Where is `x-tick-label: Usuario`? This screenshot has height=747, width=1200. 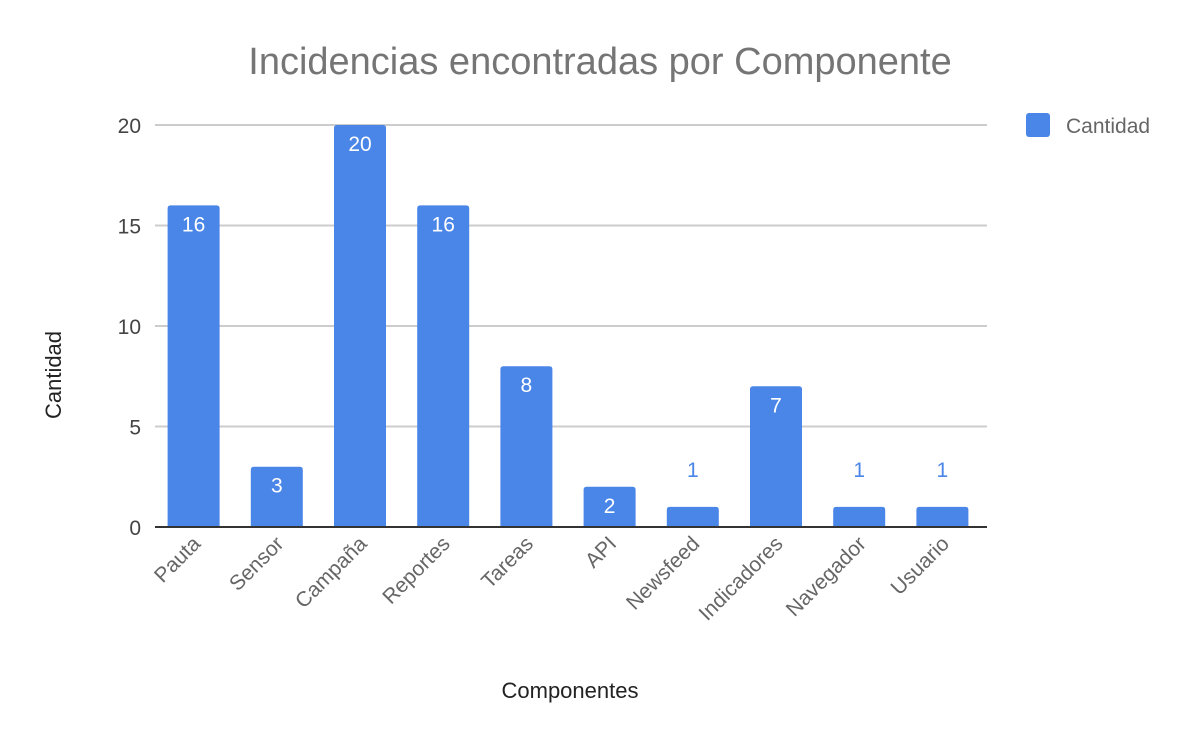
x-tick-label: Usuario is located at coordinates (919, 565).